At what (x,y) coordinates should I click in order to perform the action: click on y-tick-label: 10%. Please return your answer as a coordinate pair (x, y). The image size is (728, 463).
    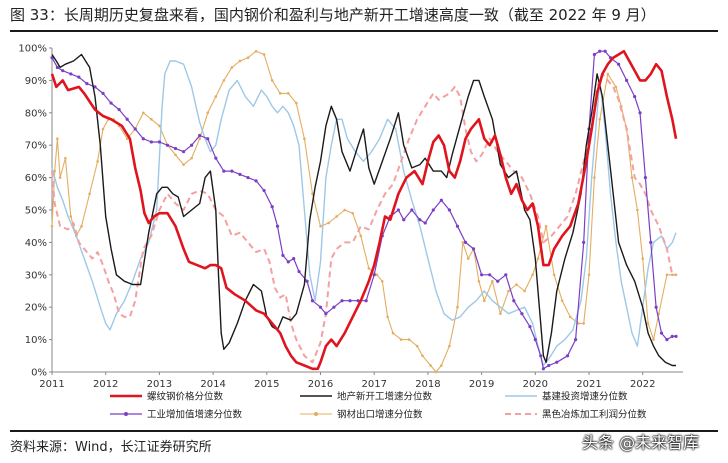
    Looking at the image, I should click on (36, 340).